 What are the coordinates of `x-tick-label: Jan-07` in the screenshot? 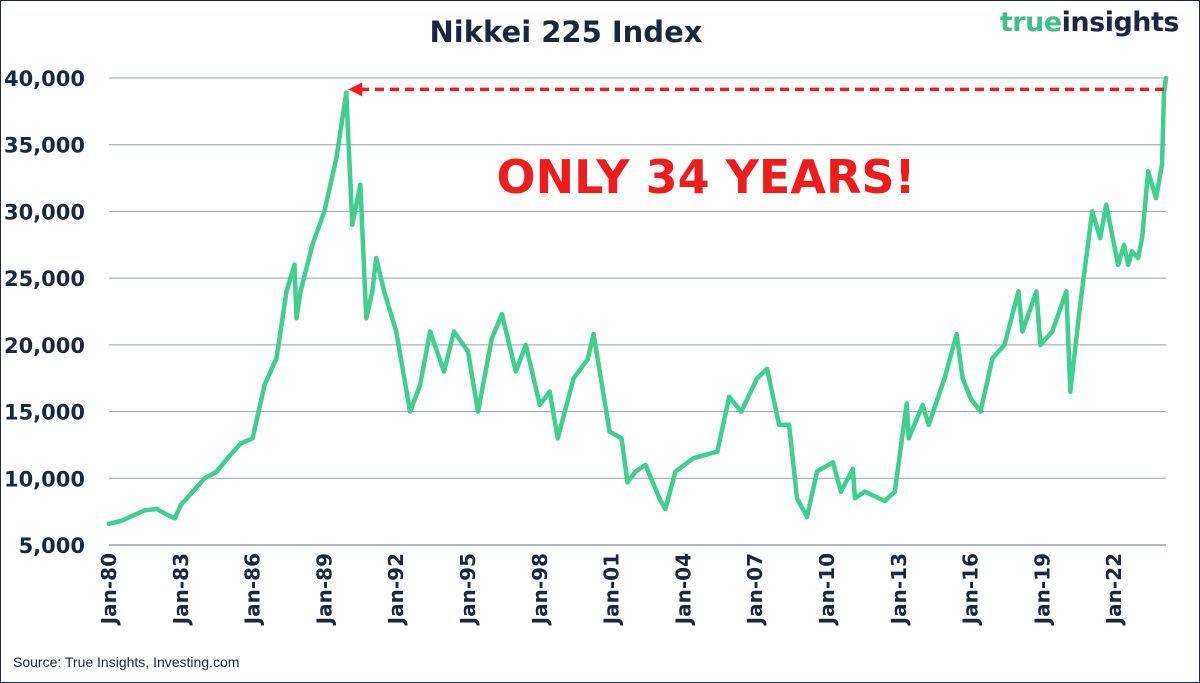 It's located at (755, 589).